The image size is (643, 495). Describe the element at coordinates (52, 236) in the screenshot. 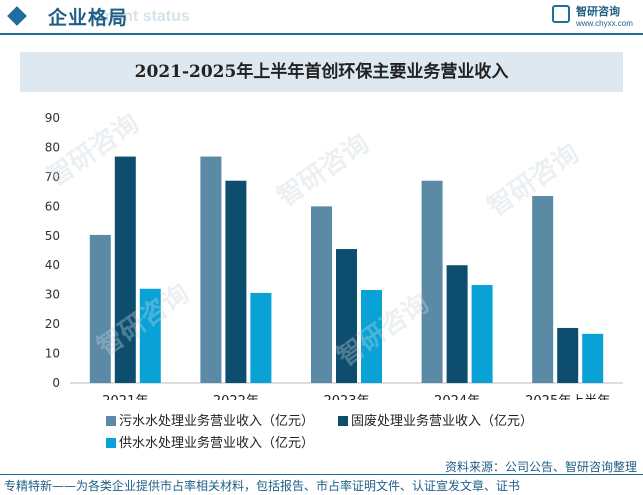

I see `y-tick-label: 50` at that location.